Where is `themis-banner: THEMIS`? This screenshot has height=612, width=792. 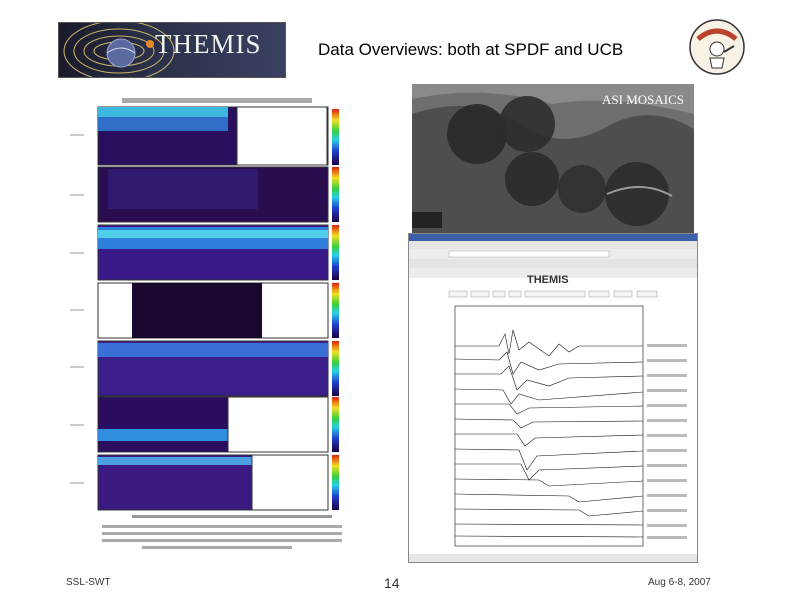
themis-banner: THEMIS is located at coordinates (172, 50).